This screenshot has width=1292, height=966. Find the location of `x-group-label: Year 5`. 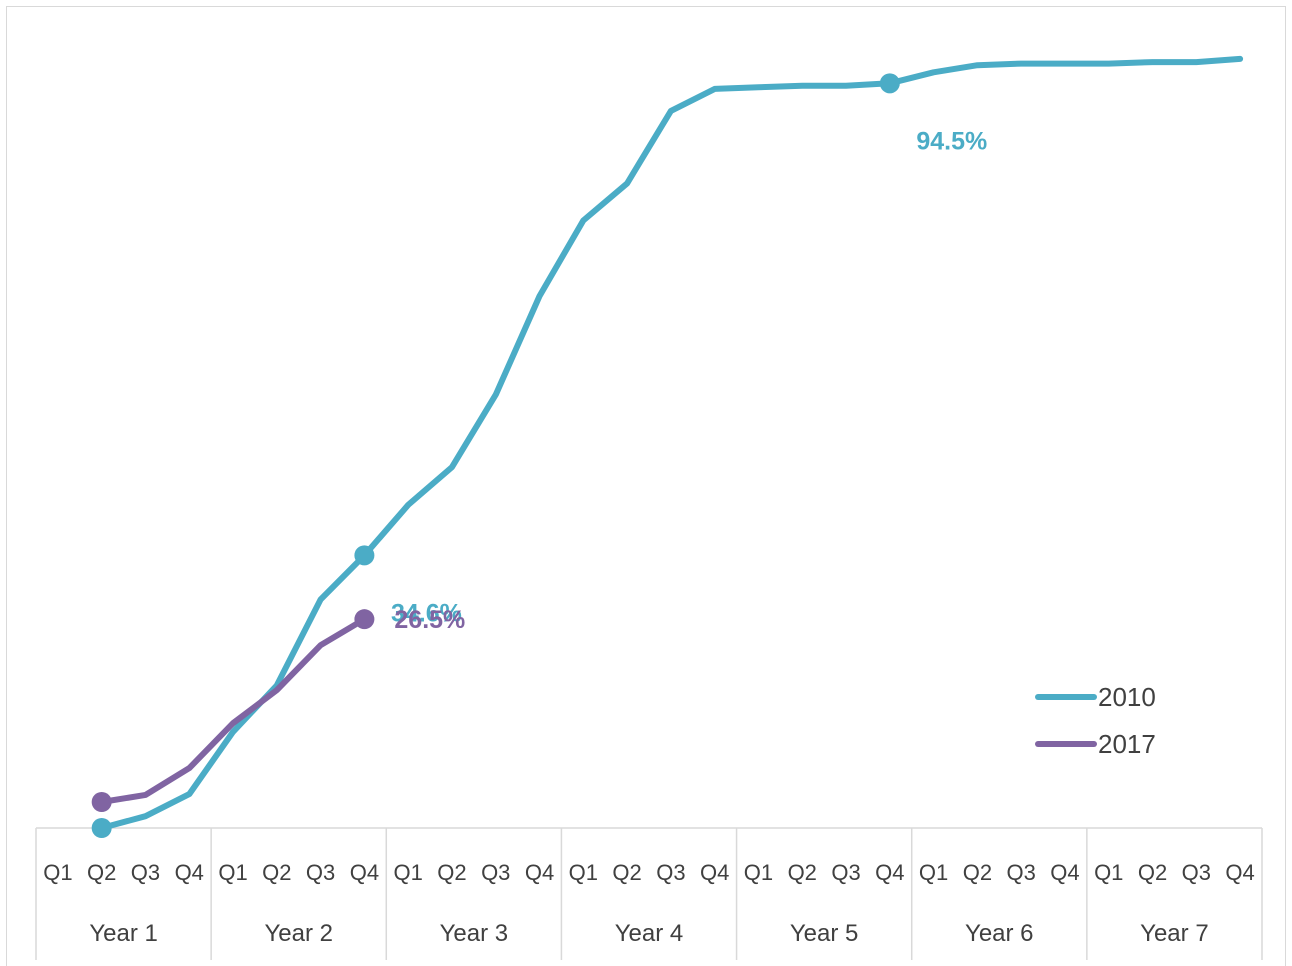

x-group-label: Year 5 is located at coordinates (824, 933).